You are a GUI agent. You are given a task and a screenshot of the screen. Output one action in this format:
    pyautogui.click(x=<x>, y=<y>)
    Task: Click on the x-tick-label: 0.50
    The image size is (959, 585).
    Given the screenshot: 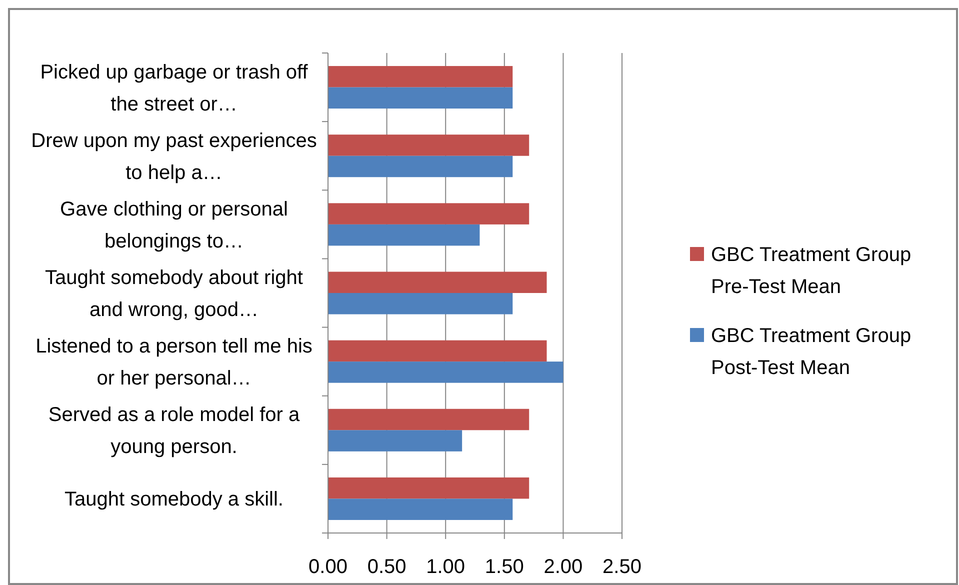 What is the action you would take?
    pyautogui.click(x=386, y=567)
    